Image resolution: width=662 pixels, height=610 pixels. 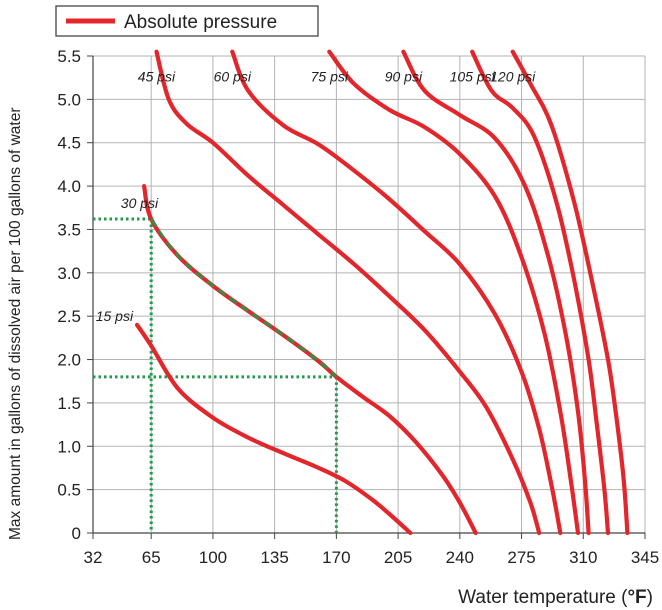 What do you see at coordinates (69, 446) in the screenshot?
I see `y-tick-label: 1.0` at bounding box center [69, 446].